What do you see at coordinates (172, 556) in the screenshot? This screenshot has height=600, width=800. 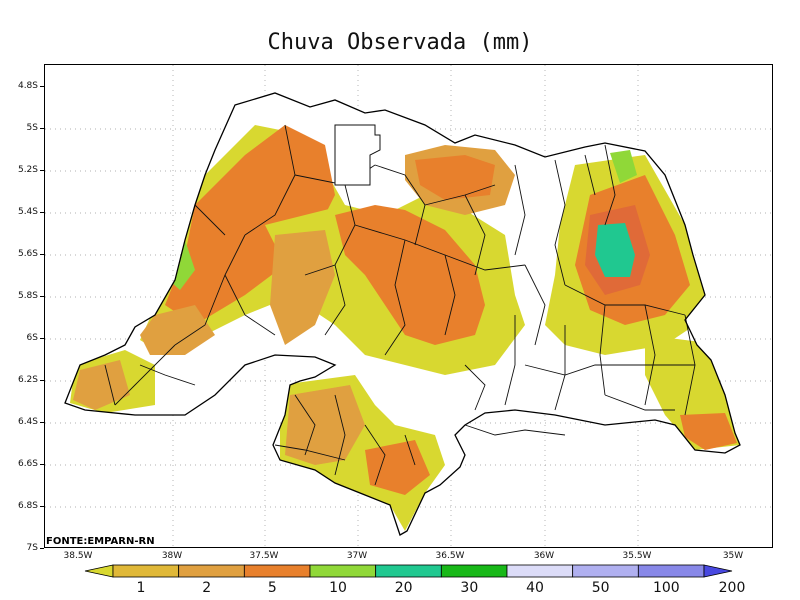 I see `x-tick-label: 38W` at bounding box center [172, 556].